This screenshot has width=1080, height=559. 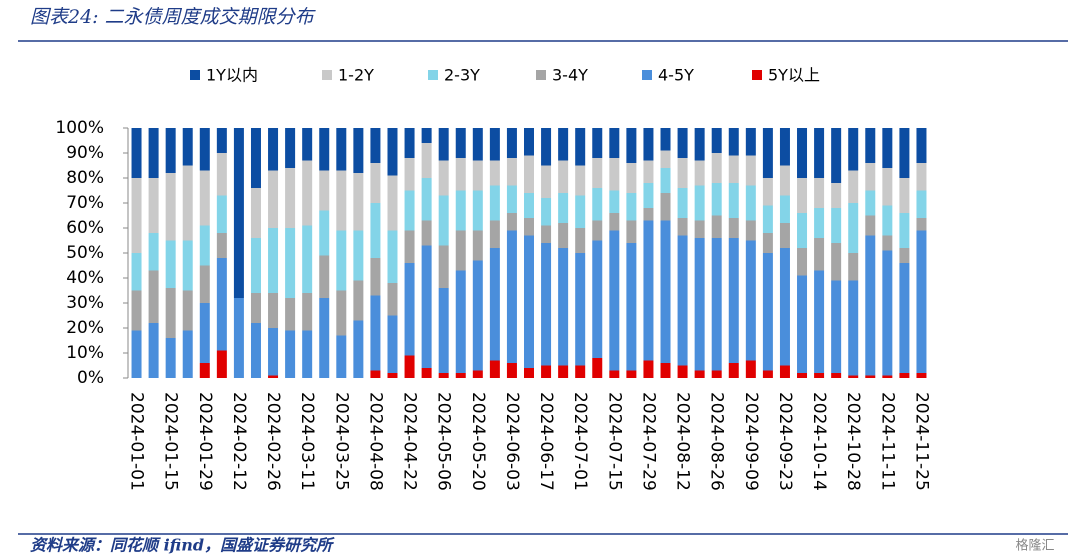 What do you see at coordinates (717, 441) in the screenshot?
I see `x-tick-label: 2024-08-26` at bounding box center [717, 441].